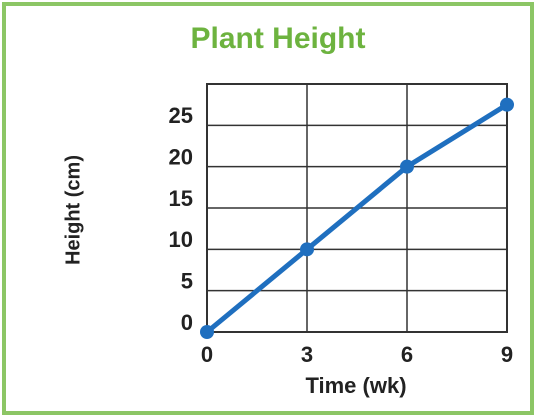 This screenshot has height=417, width=536. Describe the element at coordinates (187, 280) in the screenshot. I see `y-tick-label: 5` at that location.